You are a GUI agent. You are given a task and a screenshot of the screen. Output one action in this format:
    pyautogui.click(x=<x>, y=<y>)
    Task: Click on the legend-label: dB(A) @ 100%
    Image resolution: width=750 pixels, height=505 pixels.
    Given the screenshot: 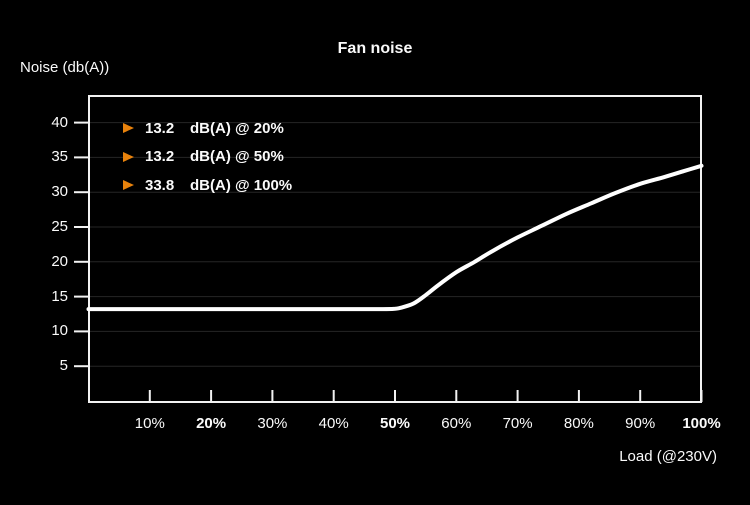 What is the action you would take?
    pyautogui.click(x=241, y=185)
    